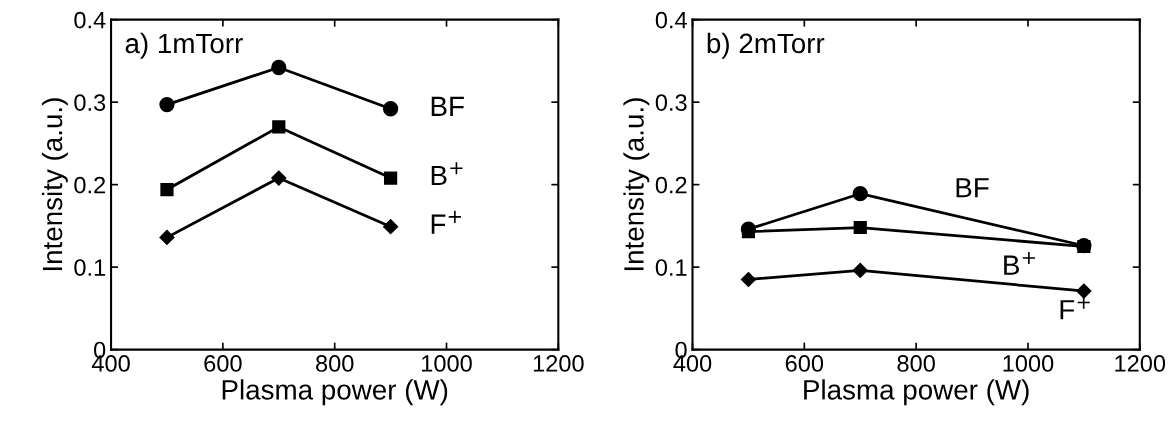 The width and height of the screenshot is (1169, 437). Describe the element at coordinates (766, 45) in the screenshot. I see `annotation: b) 2mTorr` at that location.